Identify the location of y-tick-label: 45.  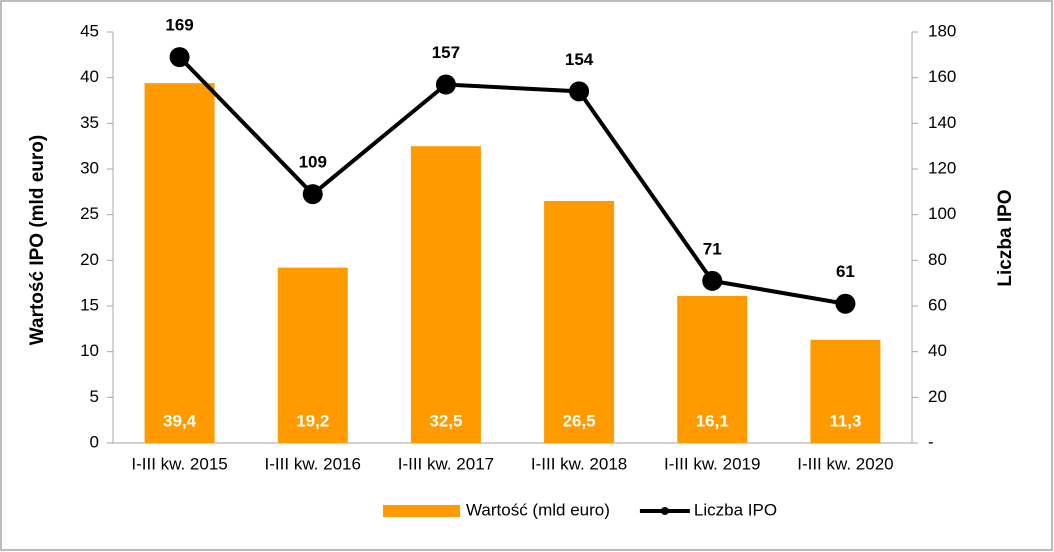
(89, 30).